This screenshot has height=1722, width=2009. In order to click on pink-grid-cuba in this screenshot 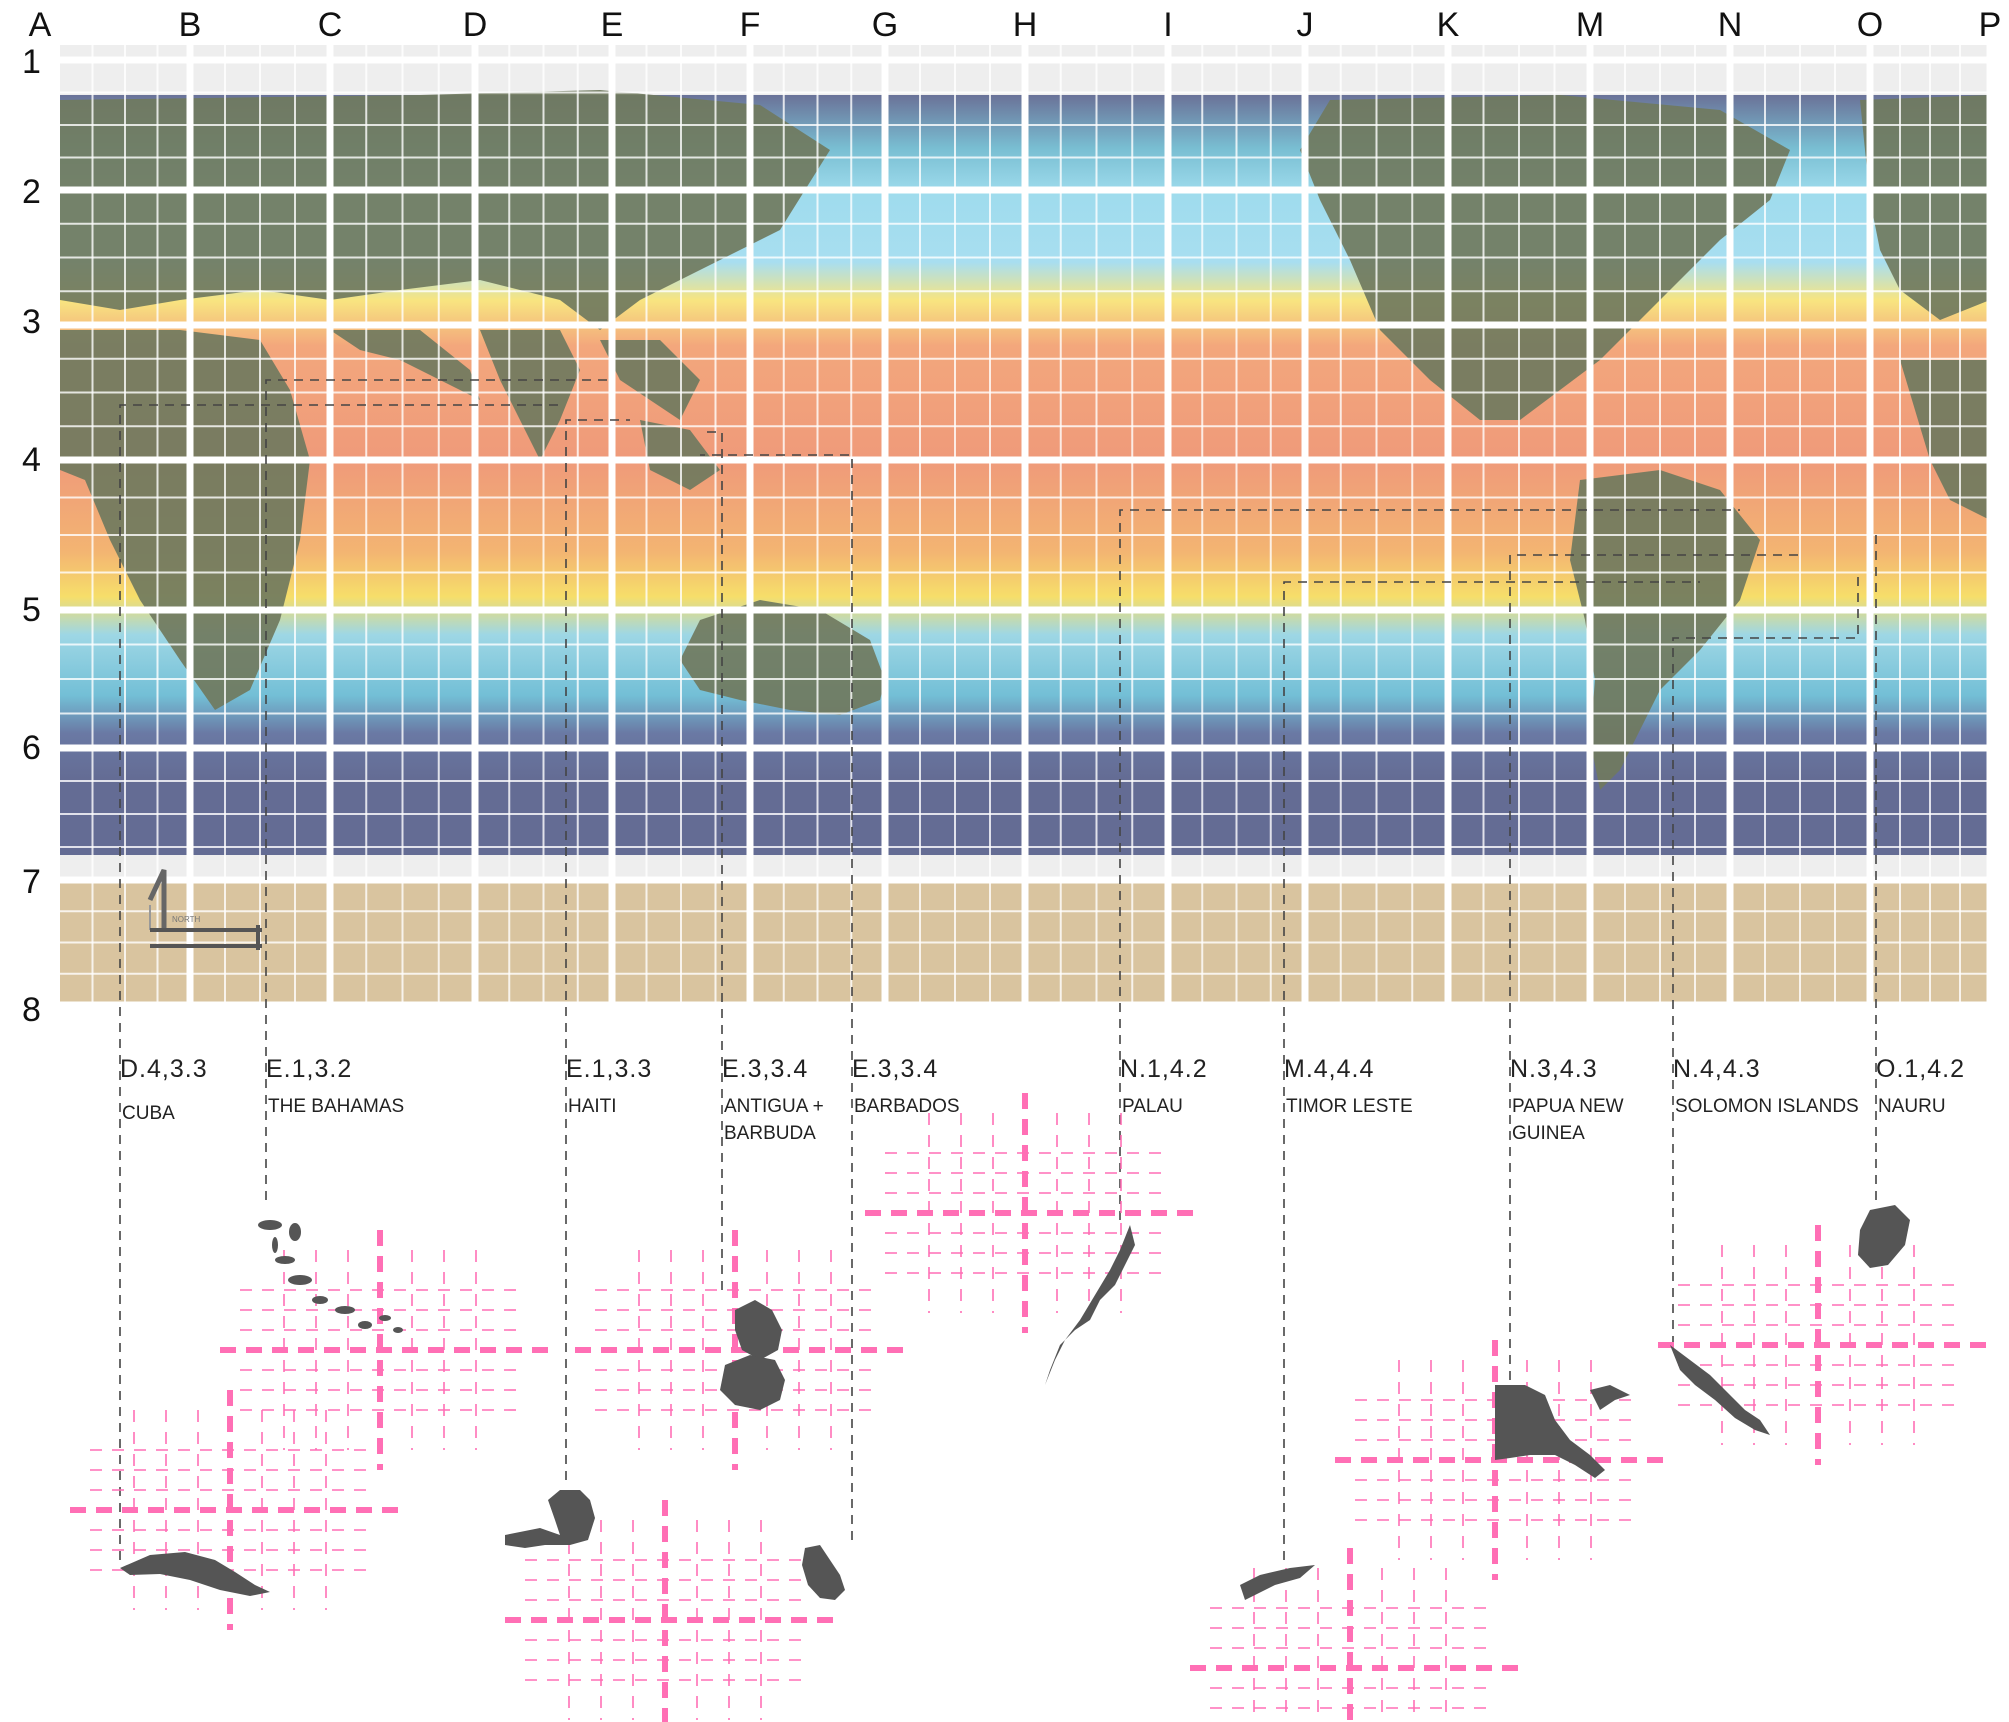, I will do `click(235, 1510)`.